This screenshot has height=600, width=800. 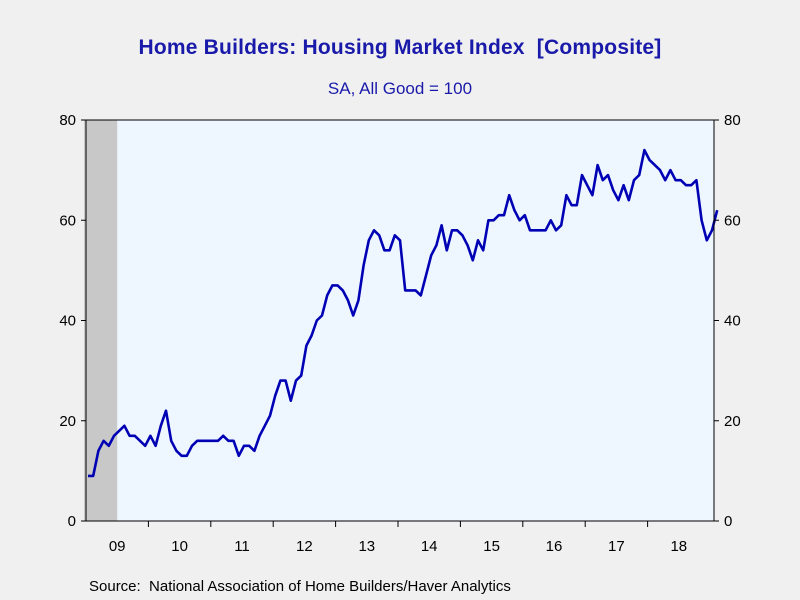 What do you see at coordinates (616, 546) in the screenshot?
I see `x-tick-label: 17` at bounding box center [616, 546].